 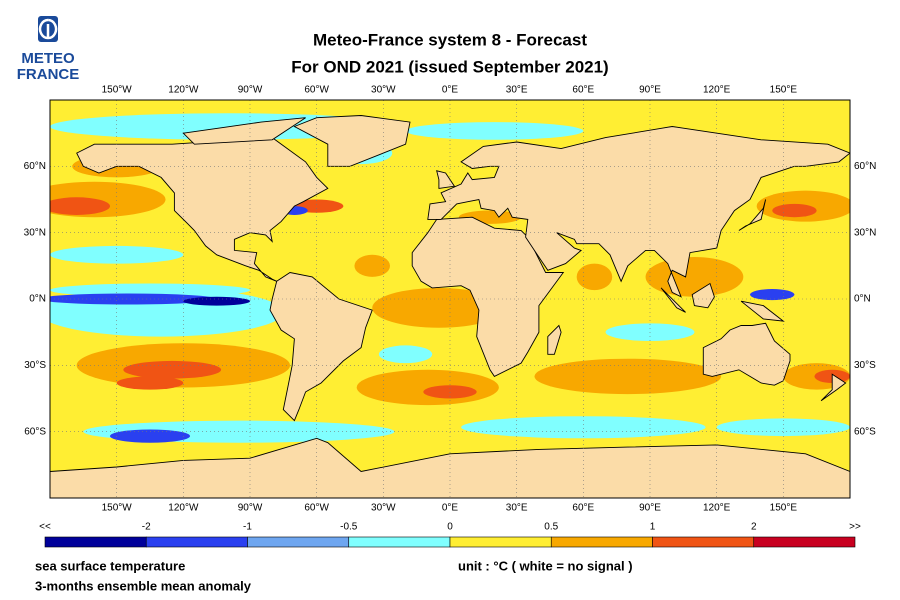 I want to click on logo-text: METEO, so click(x=48, y=58).